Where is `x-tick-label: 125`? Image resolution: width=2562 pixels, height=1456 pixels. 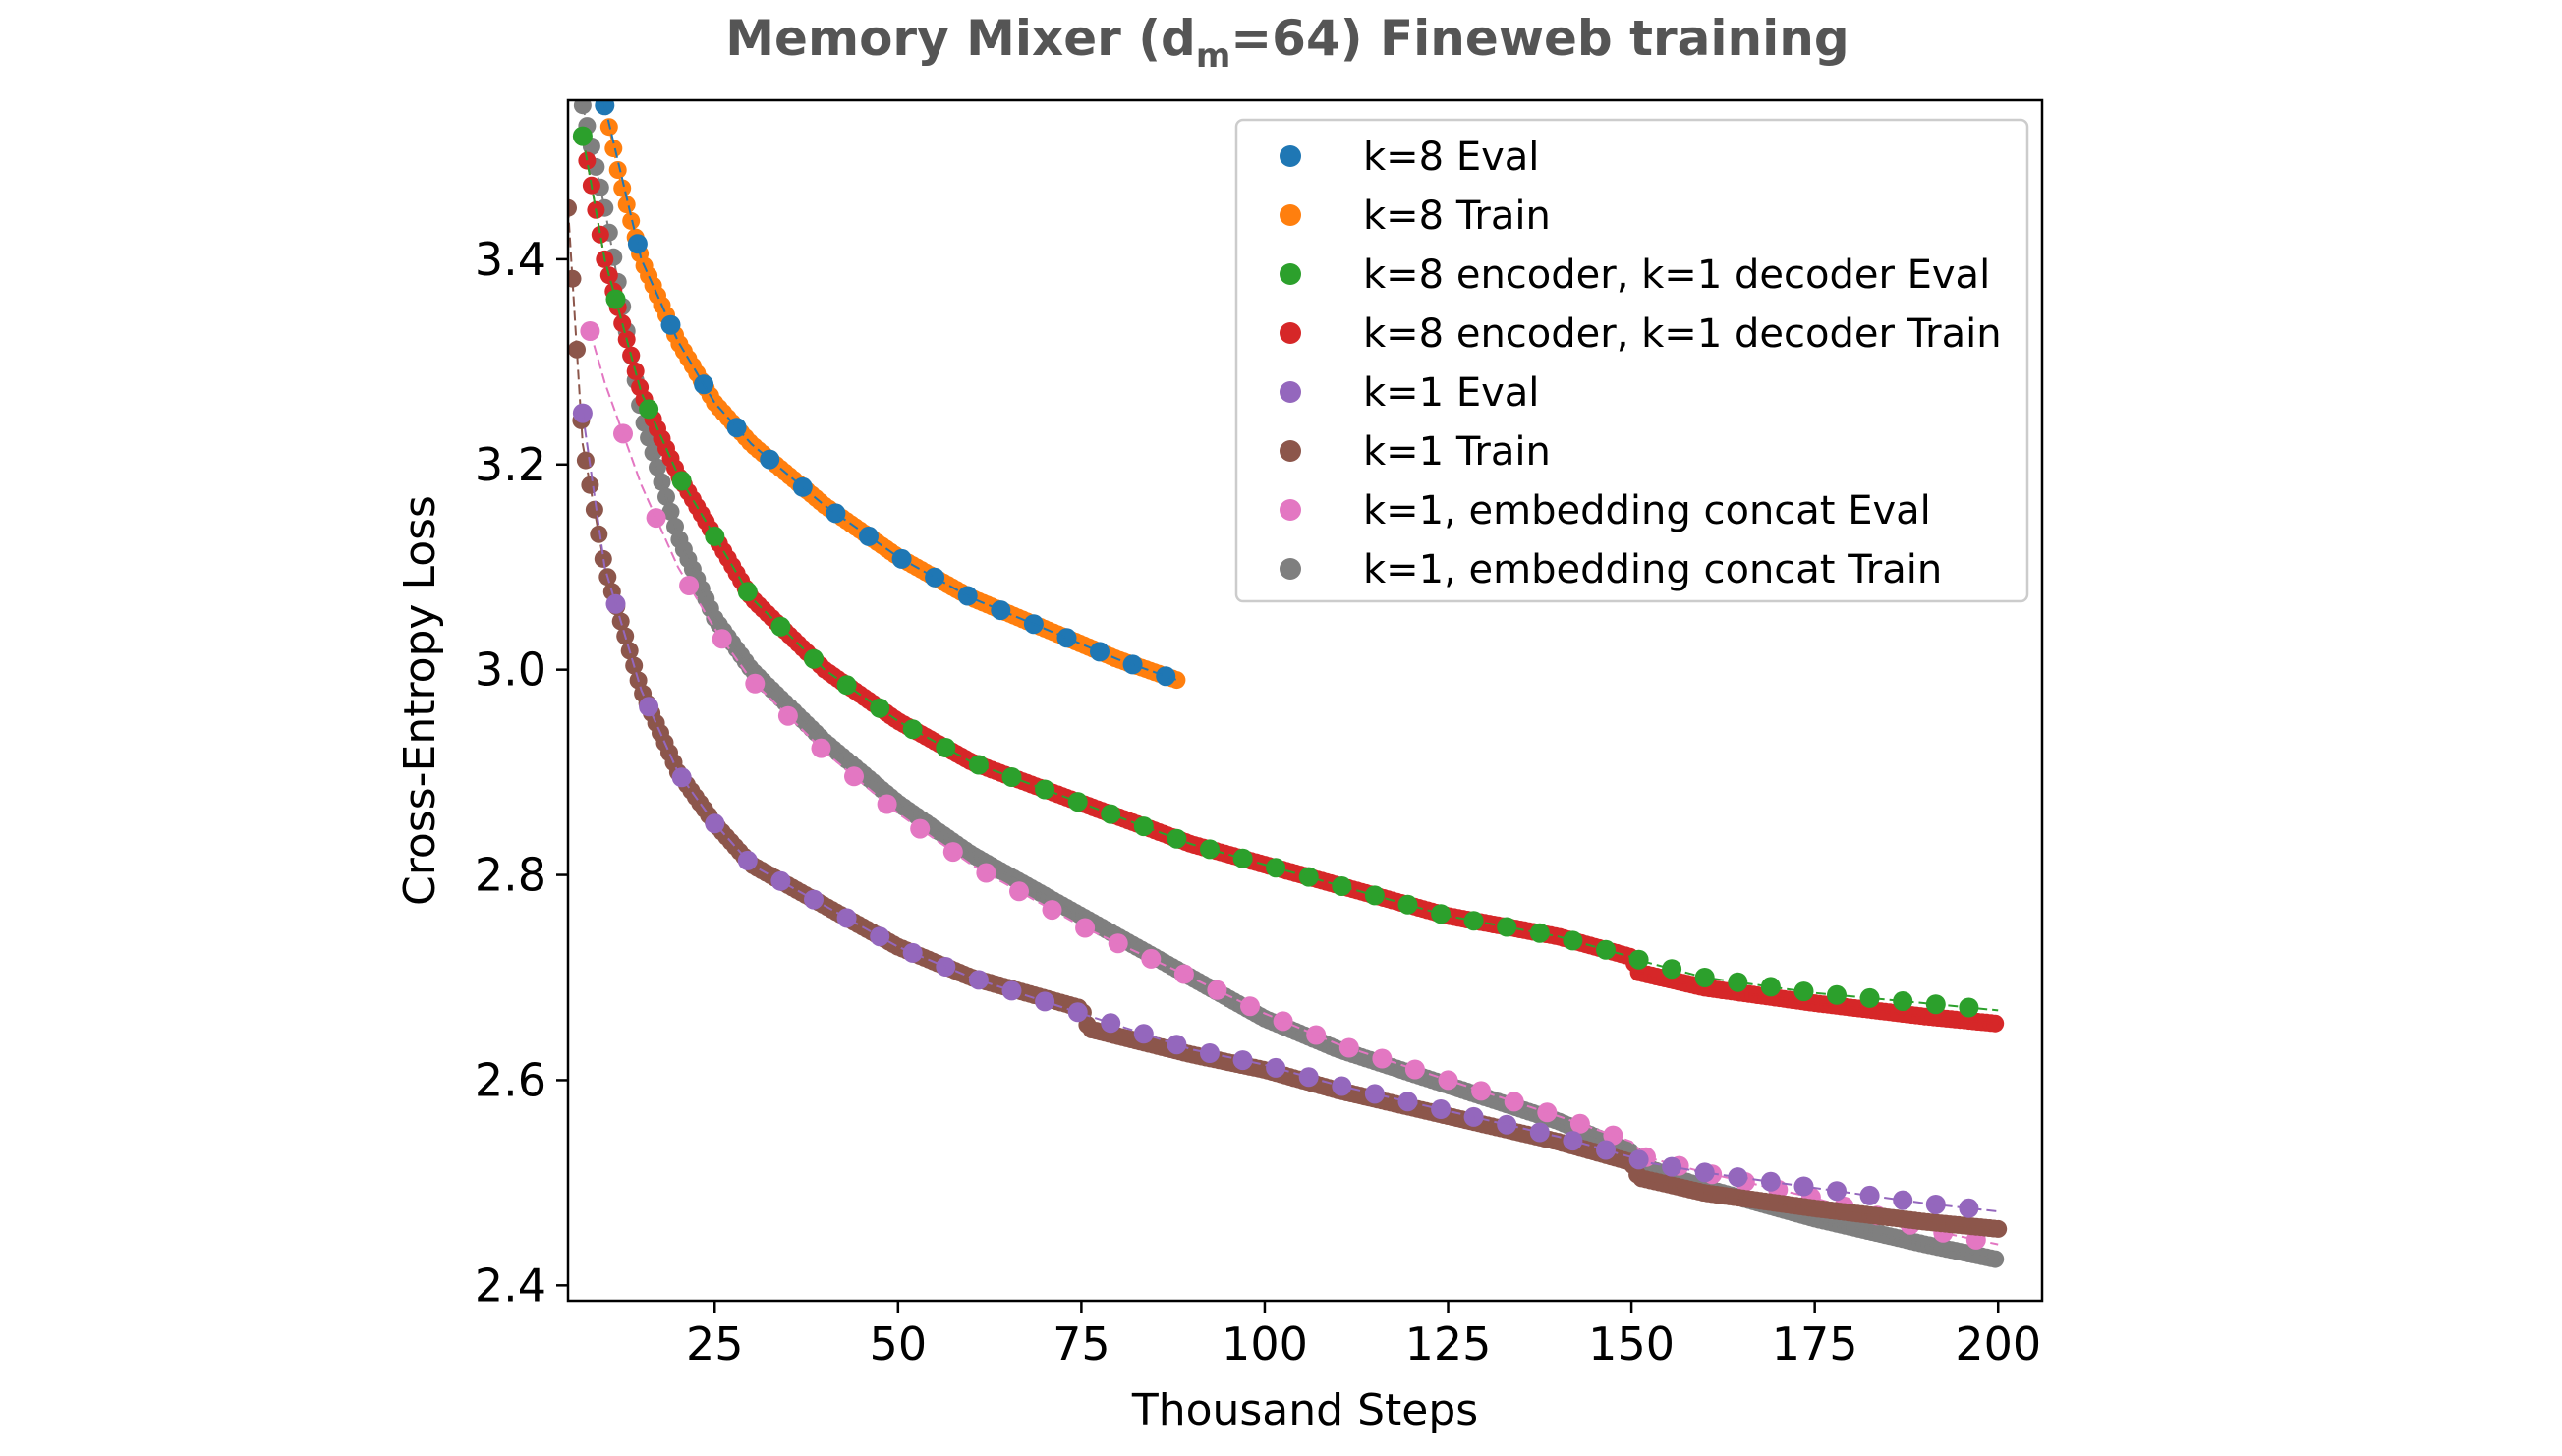 x-tick-label: 125 is located at coordinates (1448, 1344).